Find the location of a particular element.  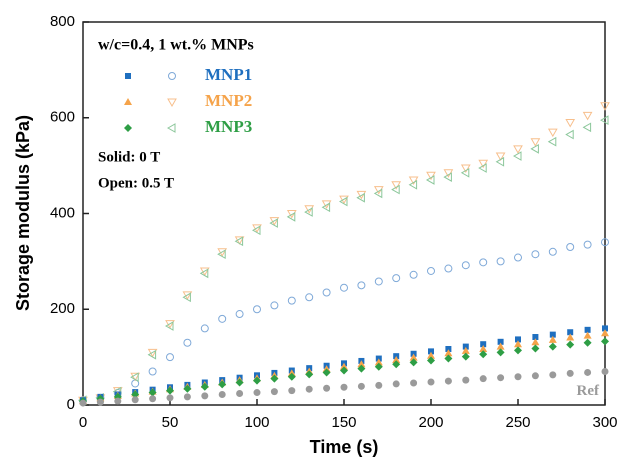

y-tick-label: 800 is located at coordinates (62, 21).